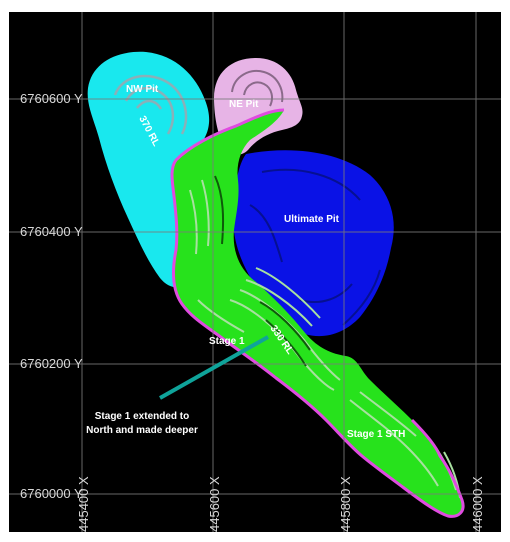 This screenshot has width=510, height=542. Describe the element at coordinates (262, 271) in the screenshot. I see `stage1-dark-benches` at that location.